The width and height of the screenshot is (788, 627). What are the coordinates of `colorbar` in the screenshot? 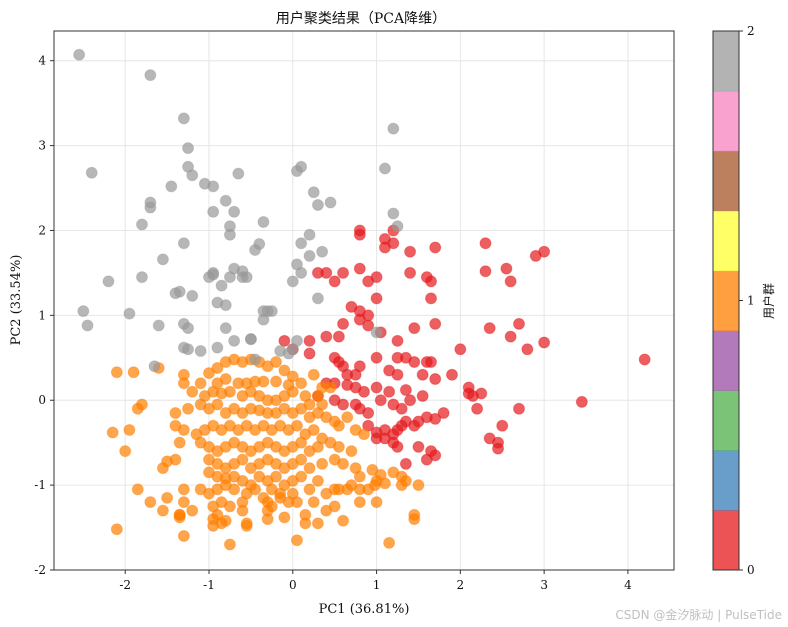 It's located at (726, 300).